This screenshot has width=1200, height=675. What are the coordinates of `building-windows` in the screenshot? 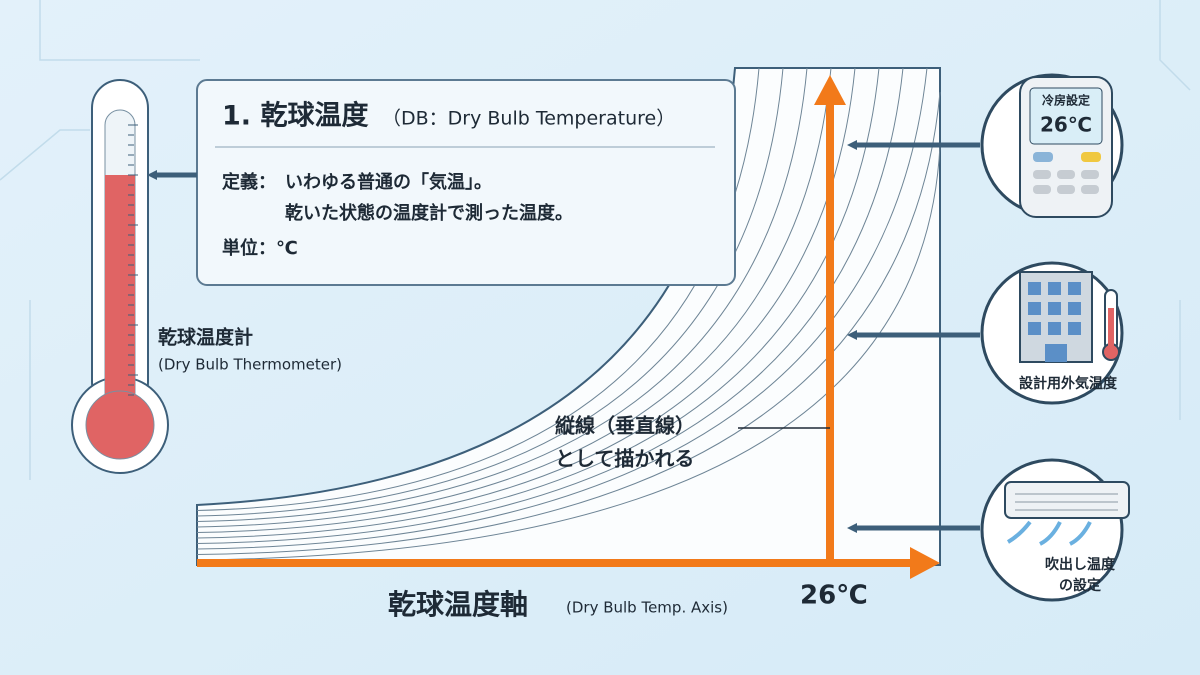 It's located at (1054, 322).